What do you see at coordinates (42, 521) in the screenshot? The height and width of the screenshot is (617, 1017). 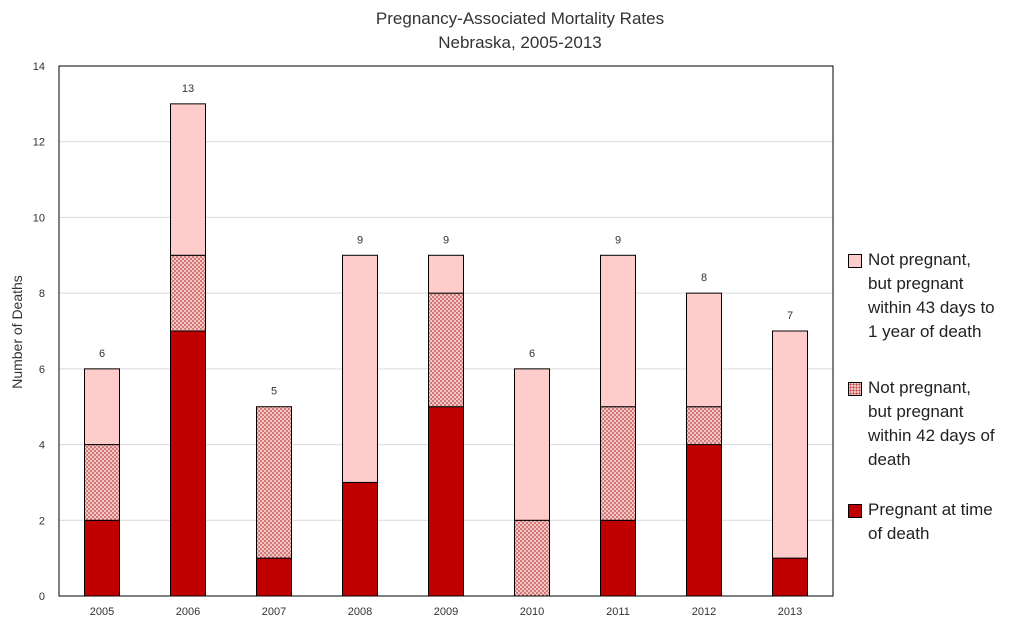 I see `y-tick-label: 2` at bounding box center [42, 521].